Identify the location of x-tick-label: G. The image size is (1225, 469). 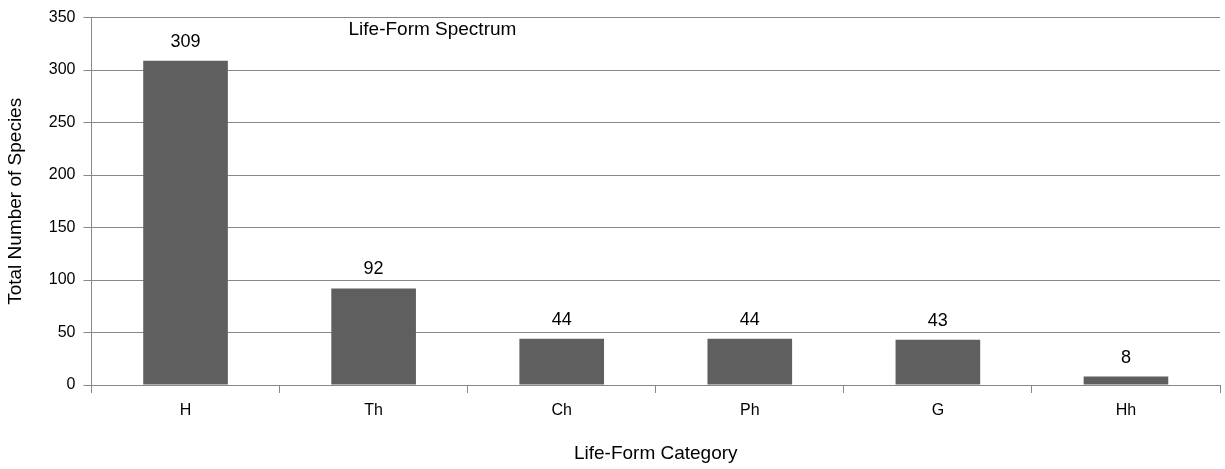
(938, 410).